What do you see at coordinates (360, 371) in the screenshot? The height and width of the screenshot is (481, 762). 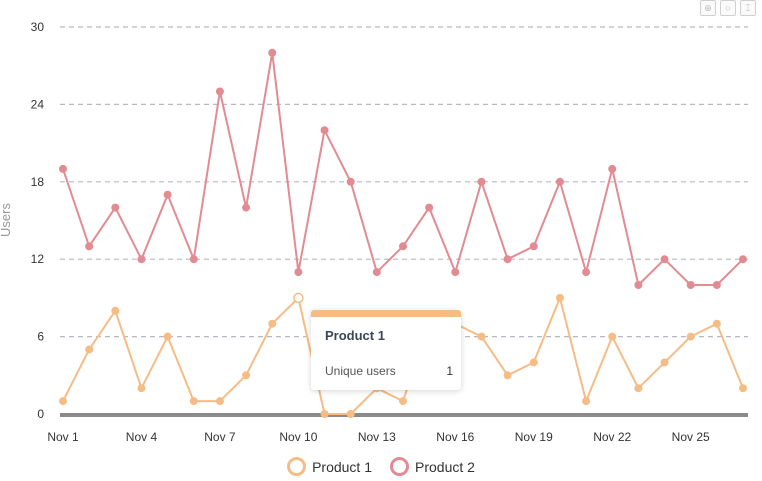 I see `tooltip-label: Unique users` at bounding box center [360, 371].